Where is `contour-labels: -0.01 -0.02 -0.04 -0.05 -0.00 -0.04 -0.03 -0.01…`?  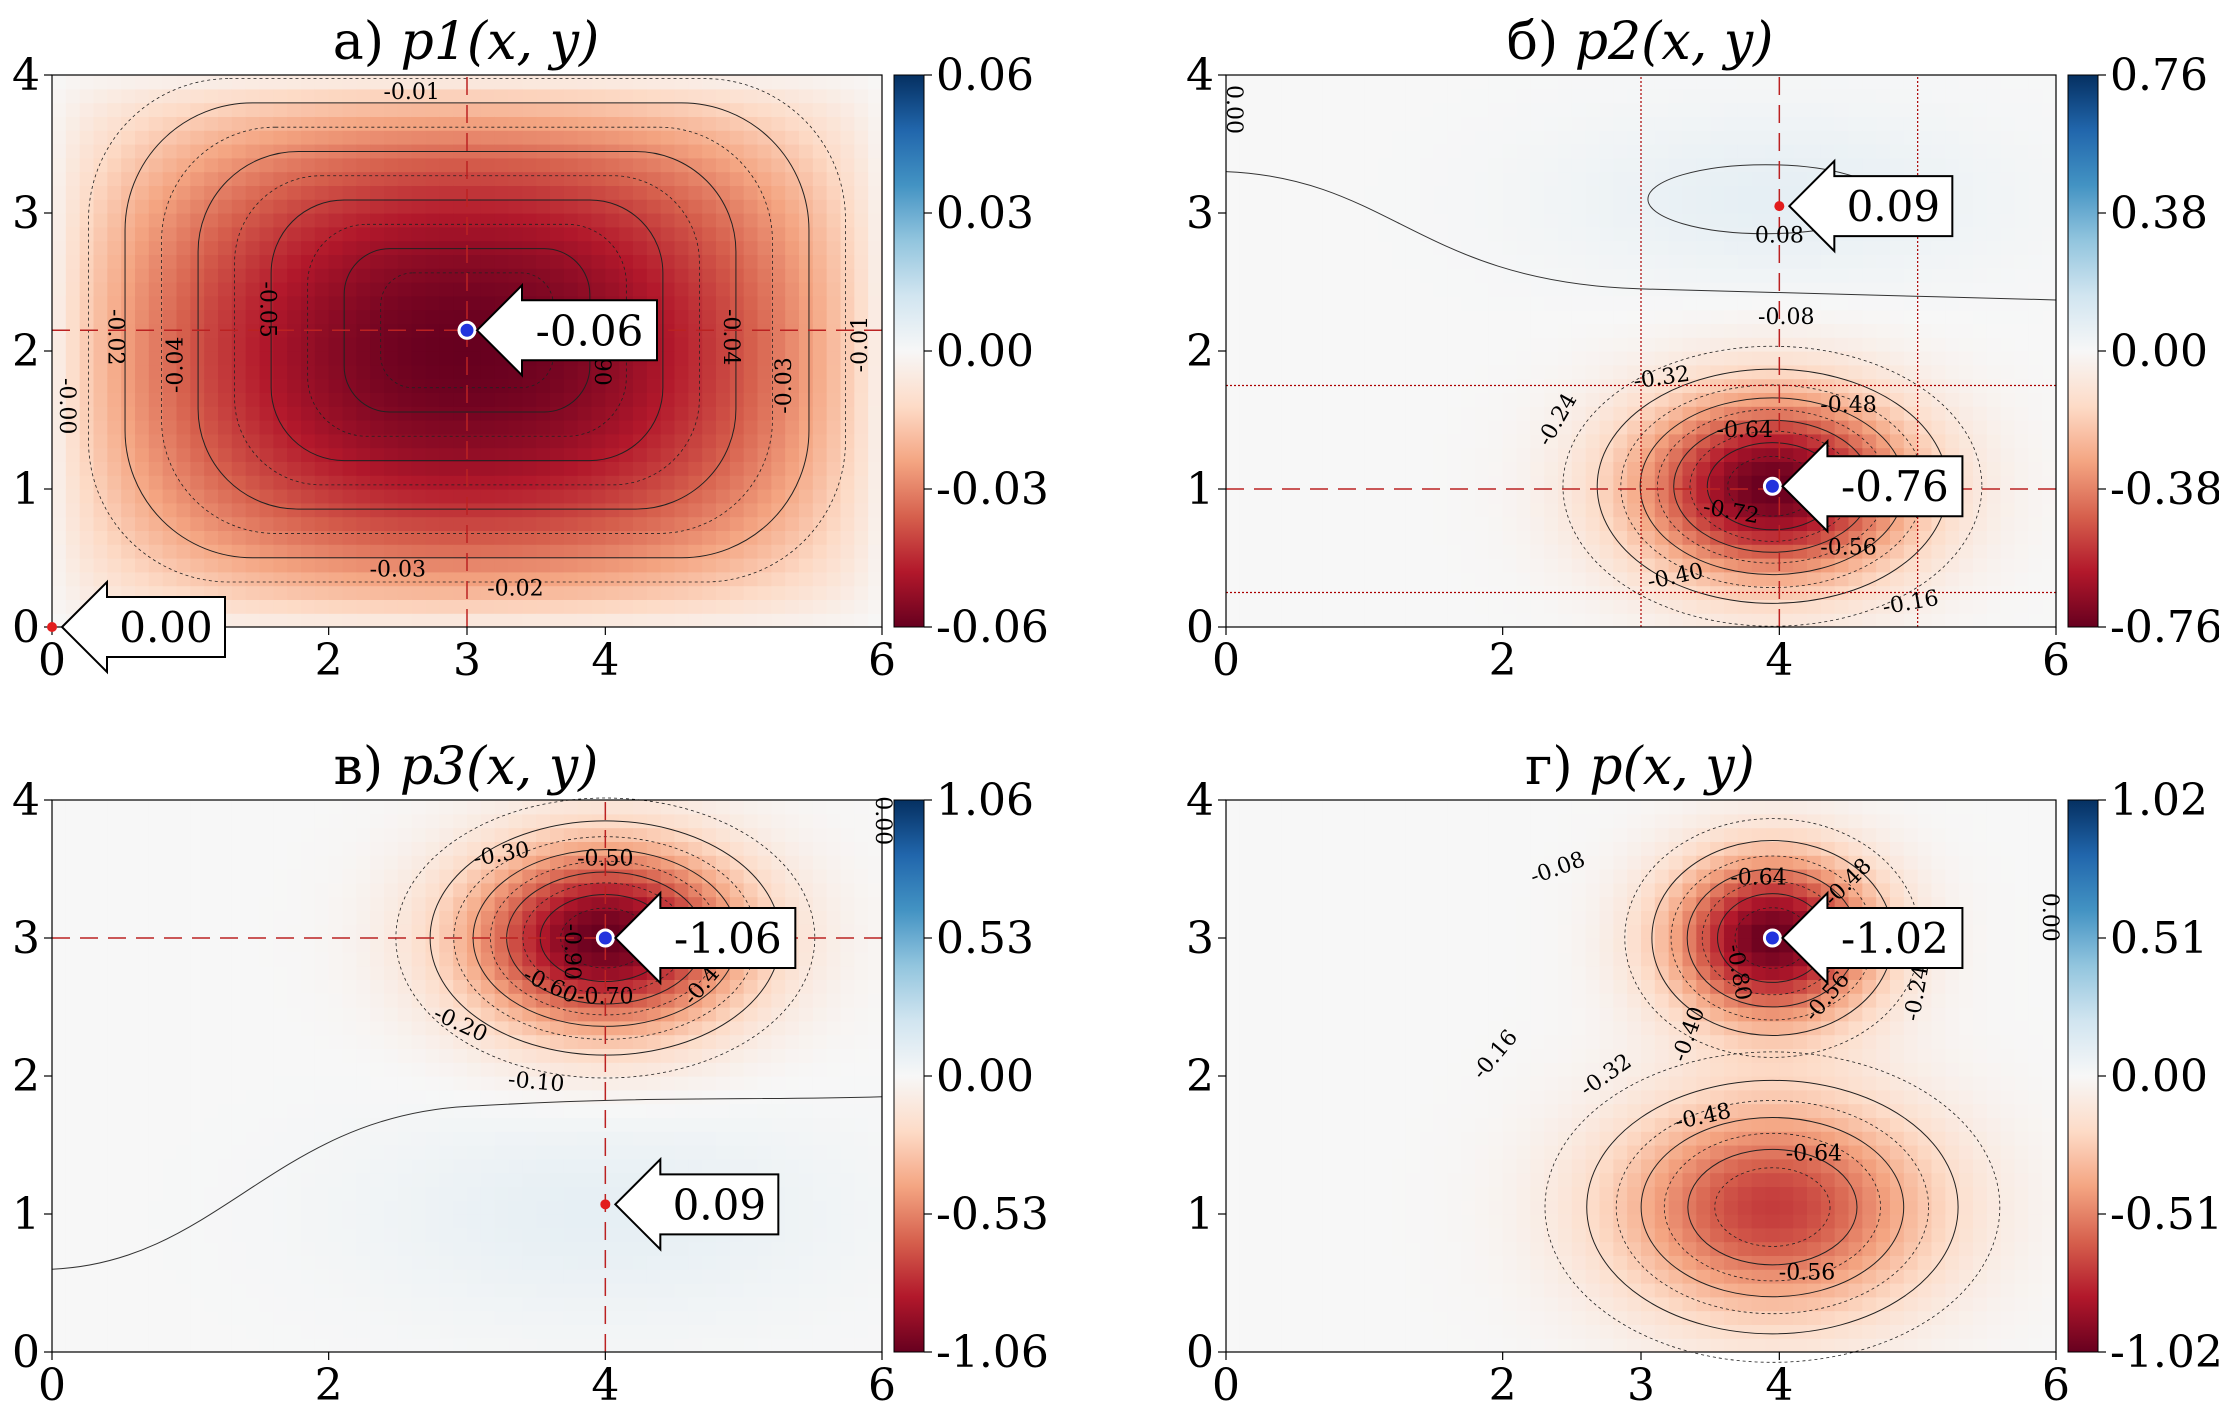
contour-labels: -0.01 -0.02 -0.04 -0.05 -0.00 -0.04 -0.03 -0.01… is located at coordinates (463, 341).